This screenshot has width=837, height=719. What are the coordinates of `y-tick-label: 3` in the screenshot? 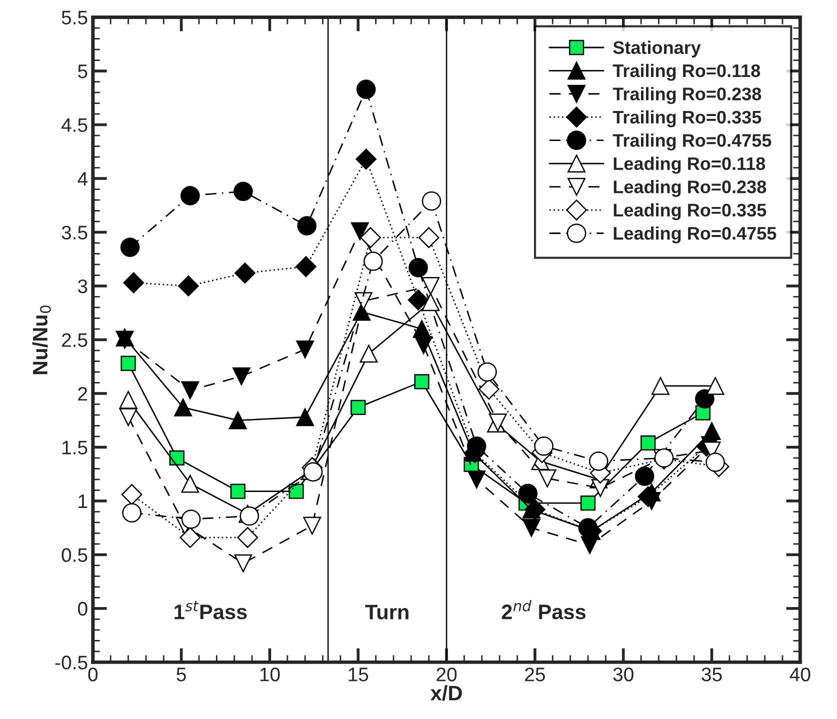 It's located at (83, 286).